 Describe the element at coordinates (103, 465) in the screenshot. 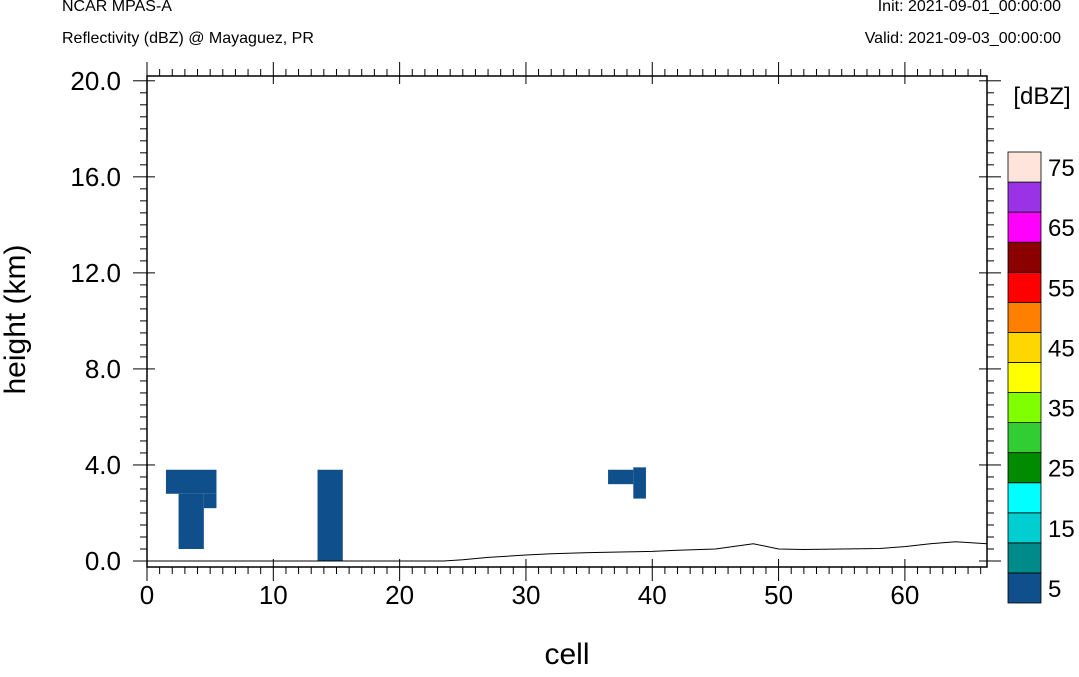

I see `y-tick-label: 4.0` at that location.